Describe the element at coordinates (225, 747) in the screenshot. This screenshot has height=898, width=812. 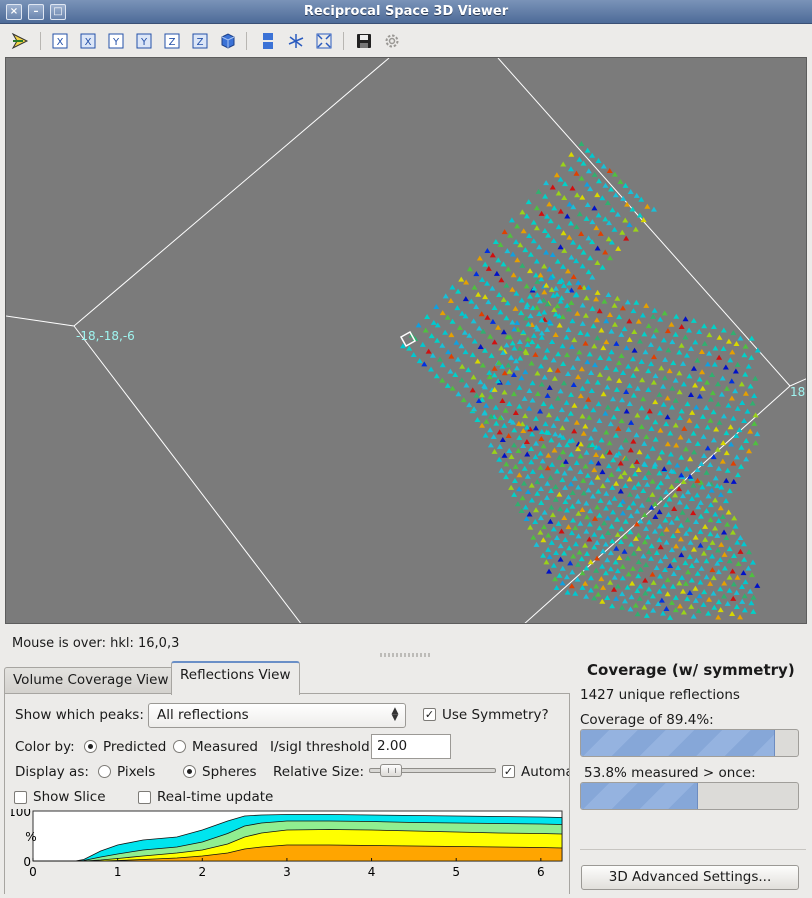
I see `color-measured-label: Measured` at that location.